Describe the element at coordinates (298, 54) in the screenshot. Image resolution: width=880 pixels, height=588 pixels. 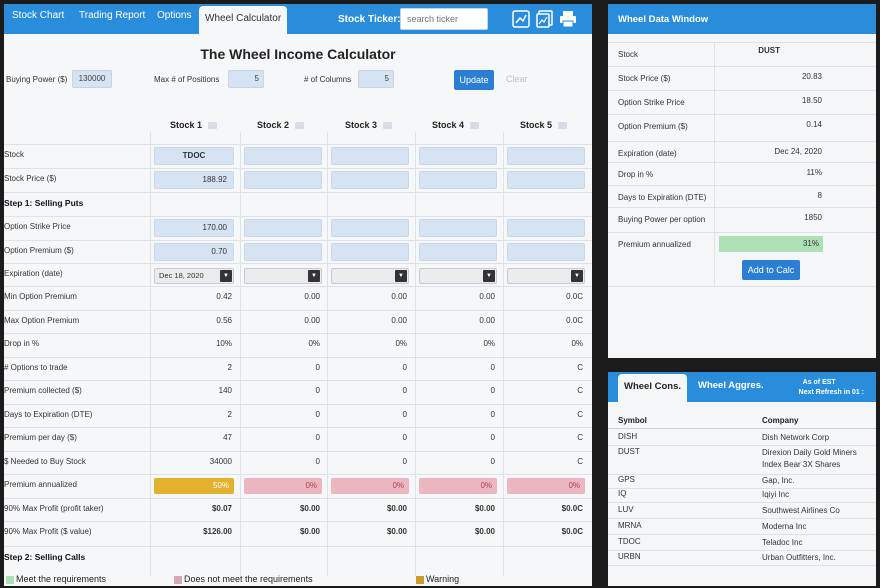
I see `page-title: The Wheel Income Calculator` at that location.